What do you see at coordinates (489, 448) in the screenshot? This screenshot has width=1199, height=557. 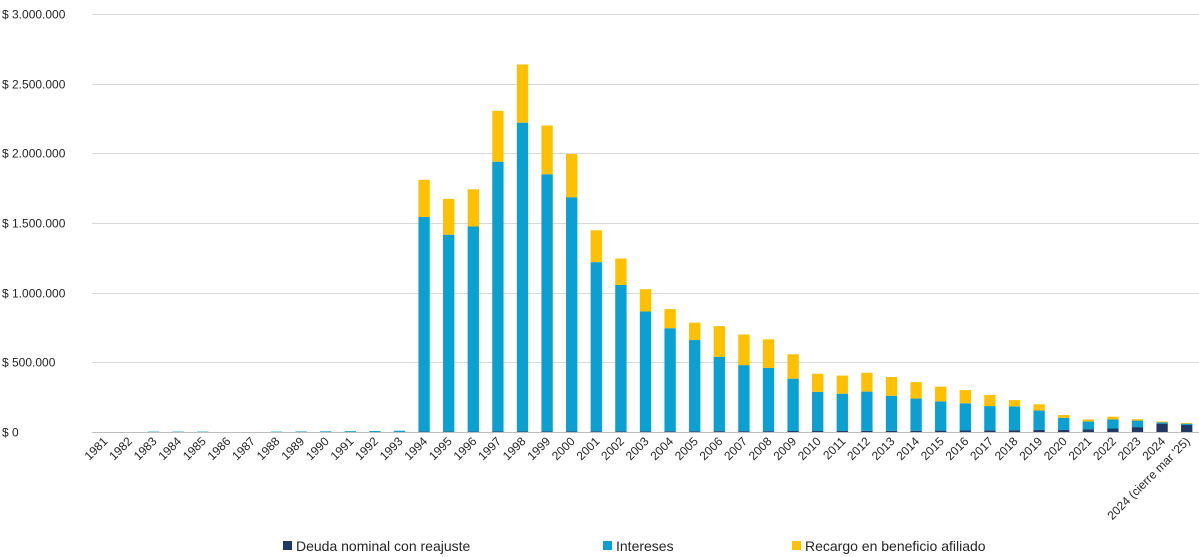 I see `x-tick-label: 1997` at bounding box center [489, 448].